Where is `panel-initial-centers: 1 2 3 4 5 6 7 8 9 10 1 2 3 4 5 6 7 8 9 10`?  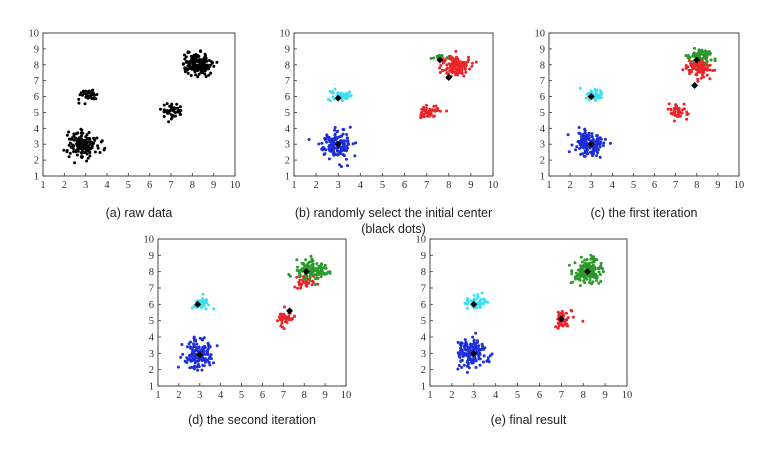 panel-initial-centers: 1 2 3 4 5 6 7 8 9 10 1 2 3 4 5 6 7 8 9 10 is located at coordinates (389, 110).